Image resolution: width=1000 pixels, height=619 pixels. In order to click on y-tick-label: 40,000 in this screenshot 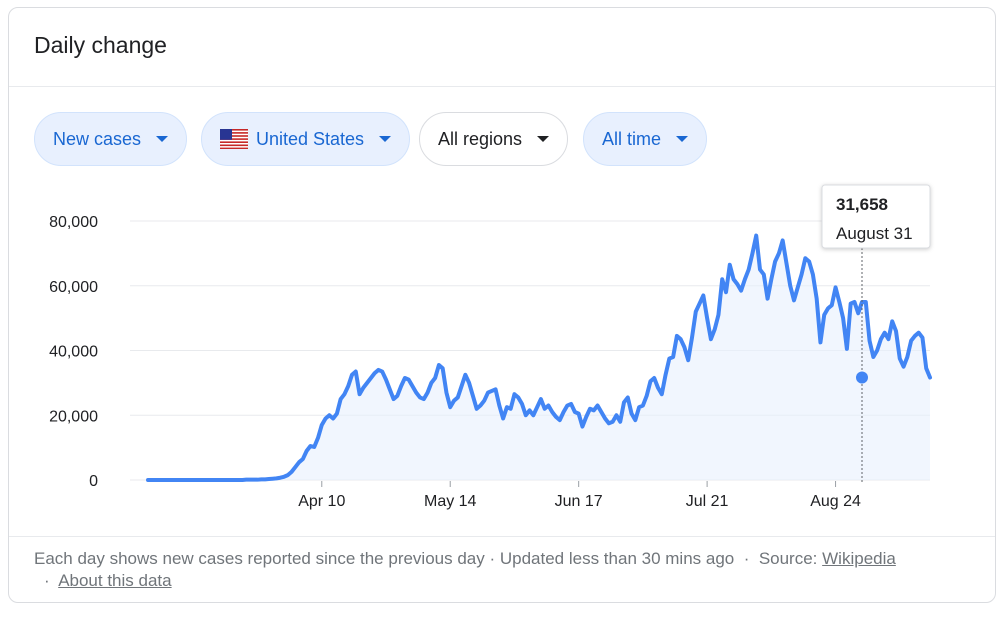, I will do `click(73, 352)`.